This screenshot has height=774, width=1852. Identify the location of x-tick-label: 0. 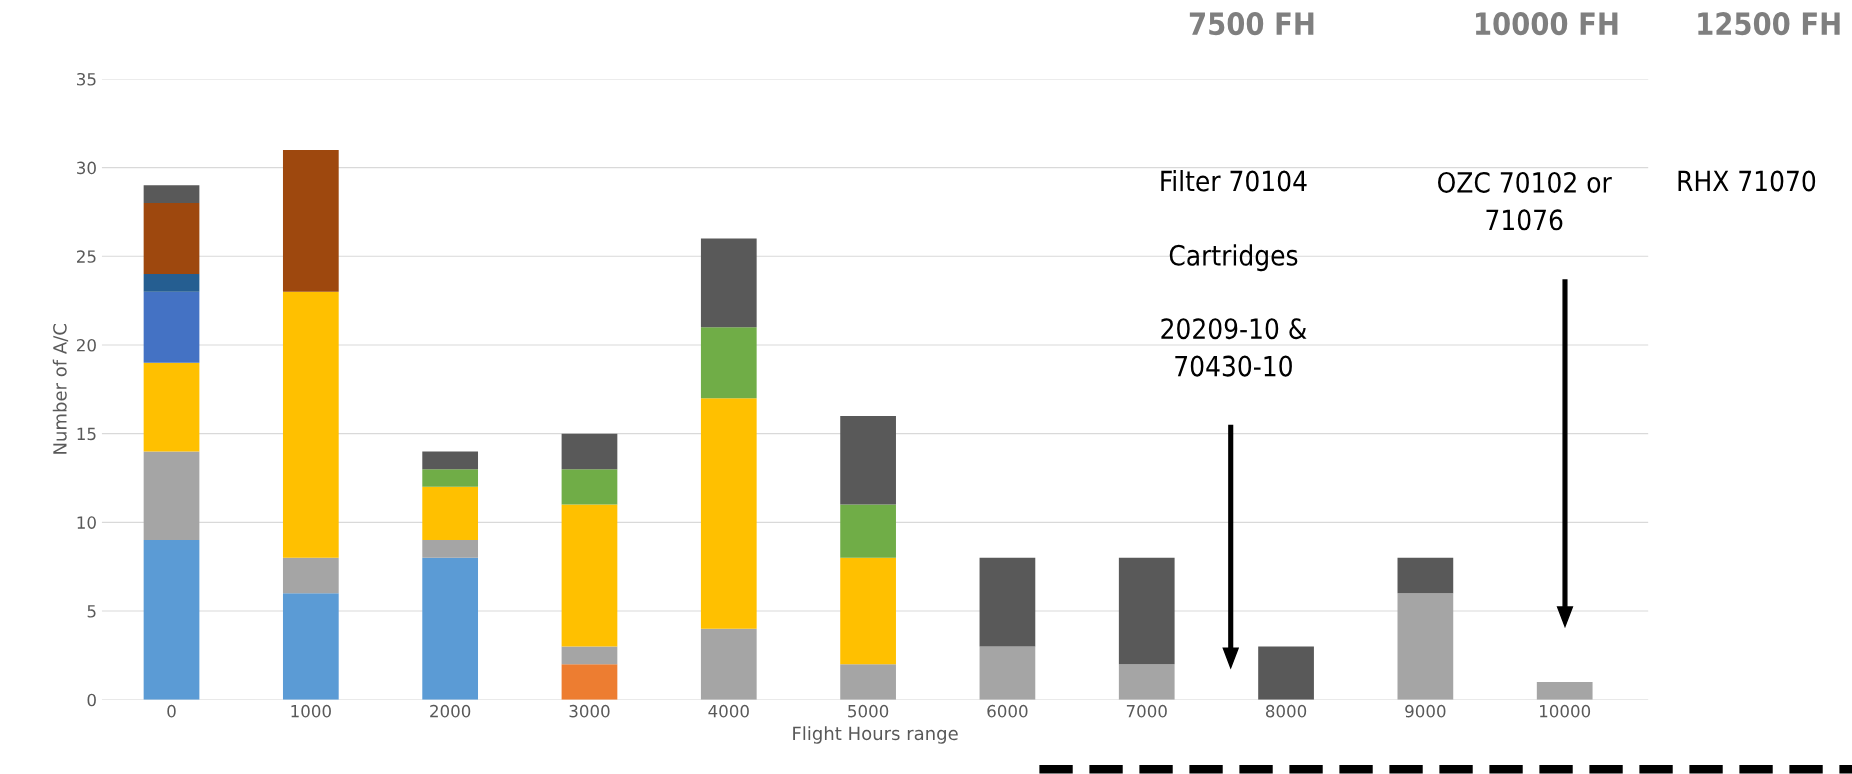
(171, 711).